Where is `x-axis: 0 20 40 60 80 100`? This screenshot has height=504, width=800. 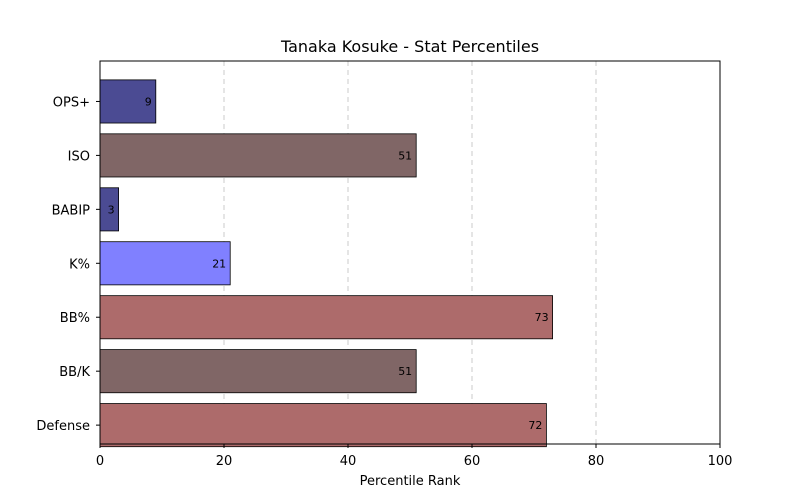
x-axis: 0 20 40 60 80 100 is located at coordinates (414, 456).